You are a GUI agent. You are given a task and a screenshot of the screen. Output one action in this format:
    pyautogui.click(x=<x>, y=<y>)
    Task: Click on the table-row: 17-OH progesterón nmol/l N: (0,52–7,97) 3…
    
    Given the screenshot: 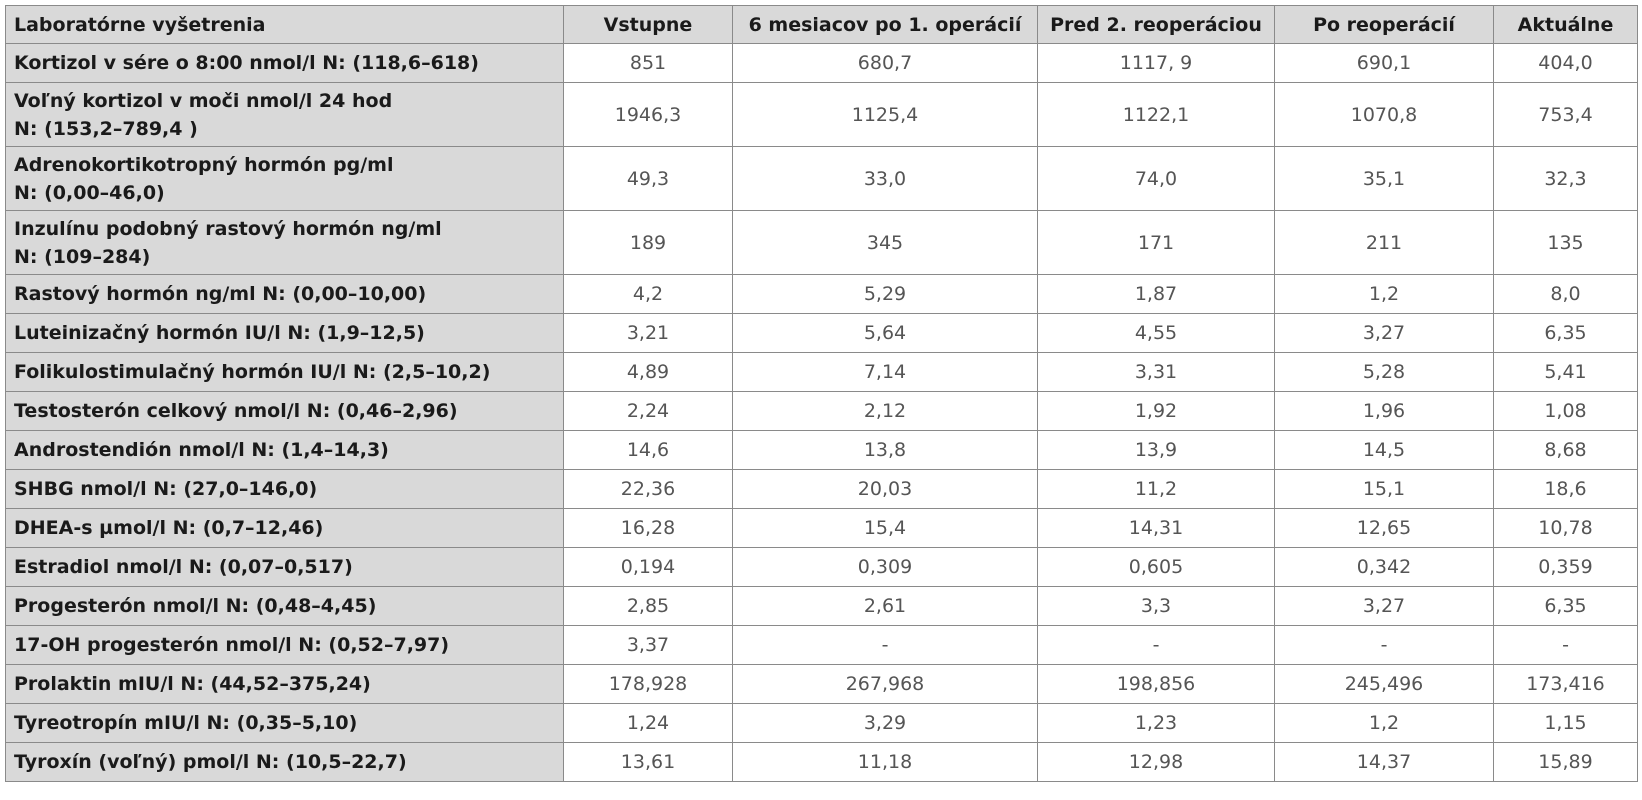 What is the action you would take?
    pyautogui.click(x=821, y=645)
    